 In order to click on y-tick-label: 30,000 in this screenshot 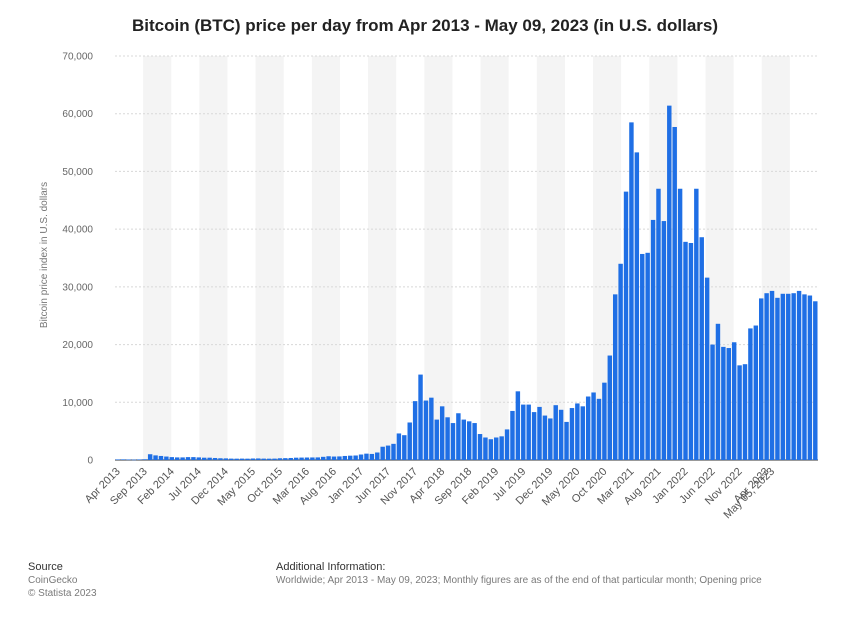, I will do `click(77, 287)`.